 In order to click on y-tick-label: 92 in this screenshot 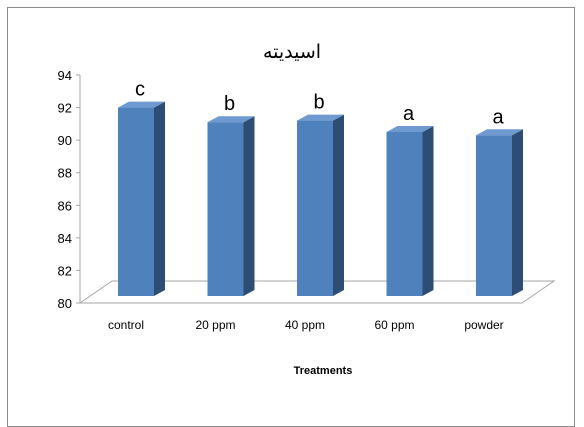, I will do `click(65, 108)`.